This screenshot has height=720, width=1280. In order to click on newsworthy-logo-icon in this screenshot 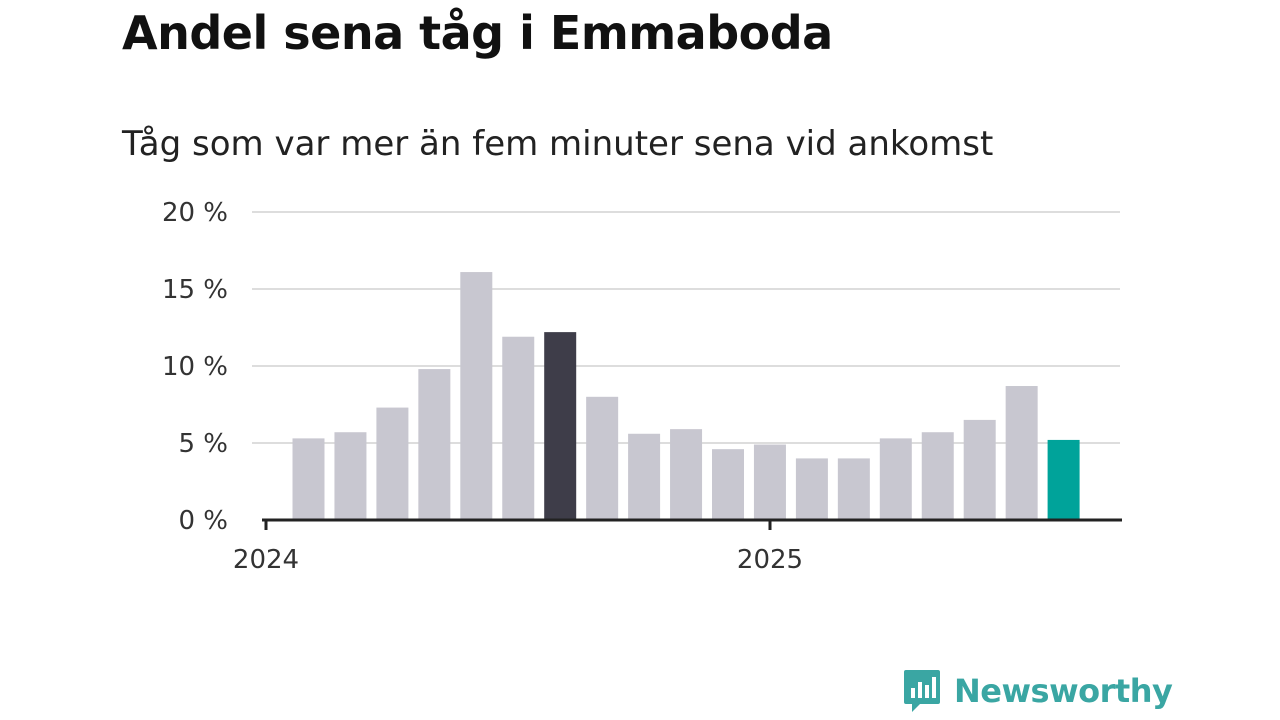, I will do `click(922, 691)`.